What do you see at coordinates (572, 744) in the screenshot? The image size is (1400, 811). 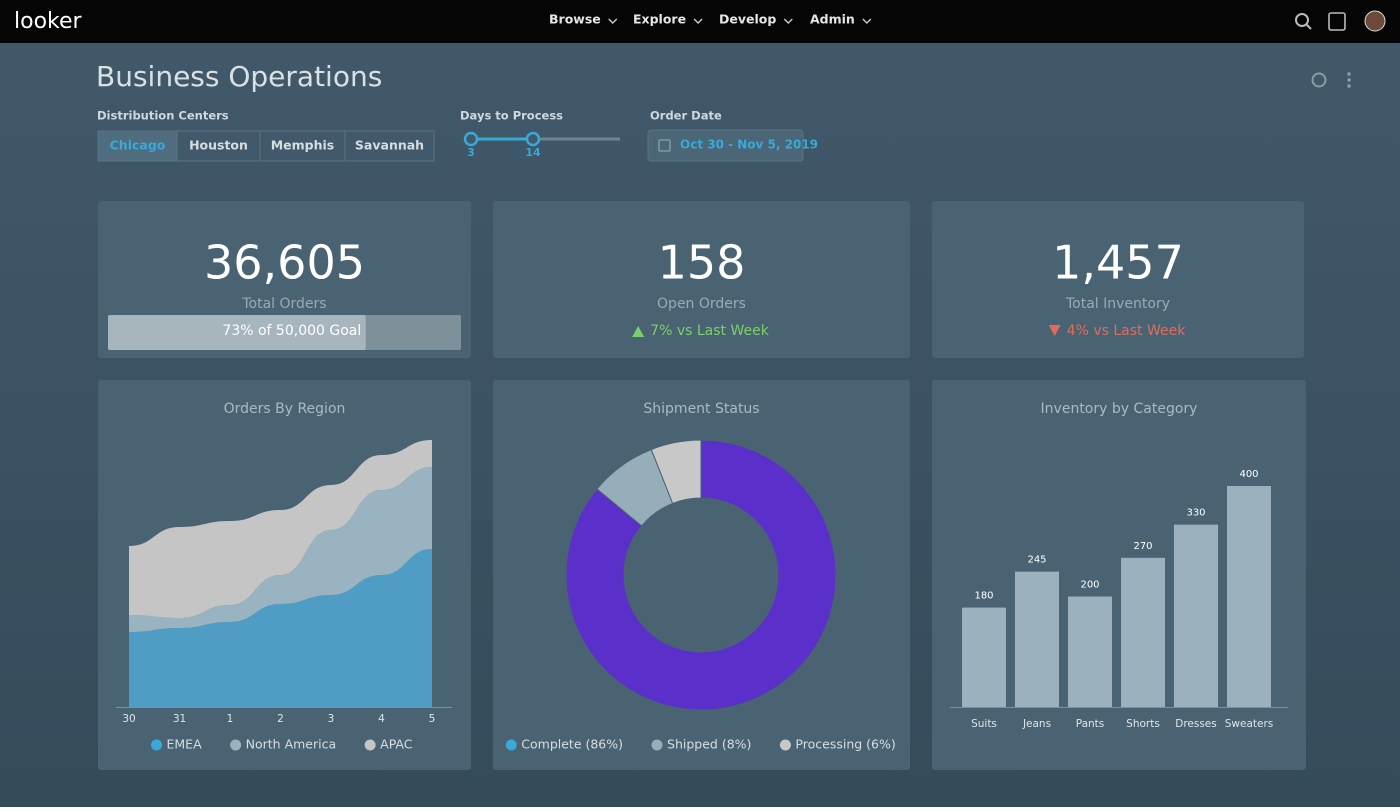 I see `legend-label: Complete (86%)` at bounding box center [572, 744].